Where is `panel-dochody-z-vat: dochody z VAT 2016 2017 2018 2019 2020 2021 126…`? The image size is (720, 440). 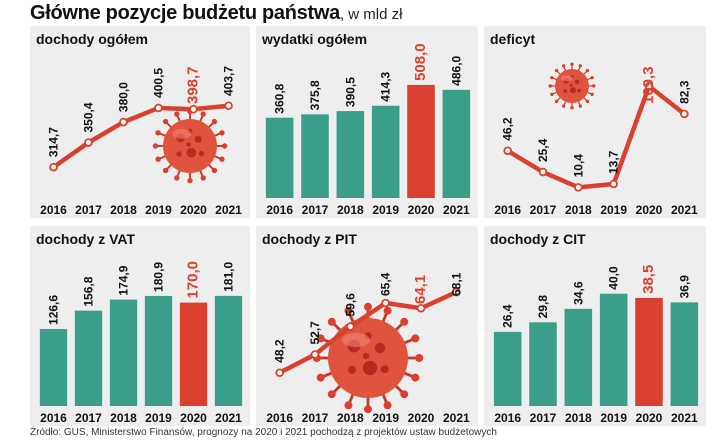
panel-dochody-z-vat: dochody z VAT 2016 2017 2018 2019 2020 2021 126… is located at coordinates (140, 326).